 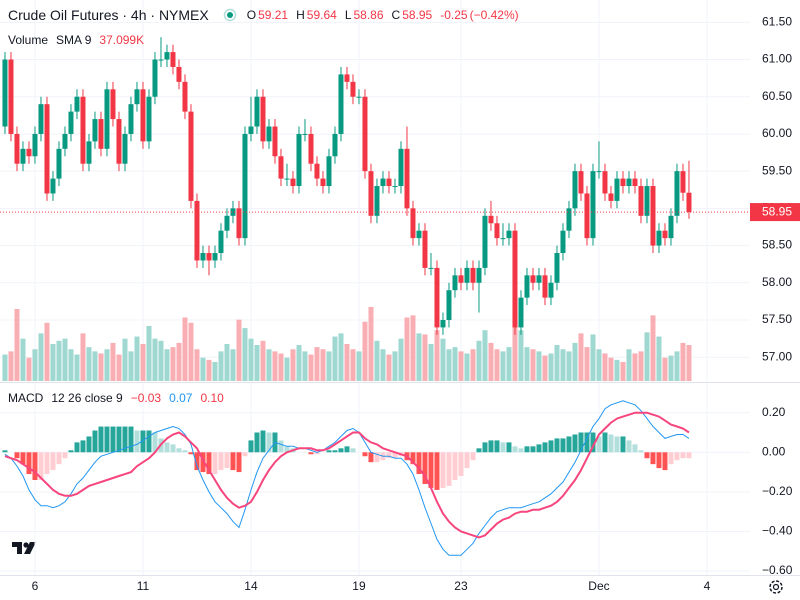 I want to click on y-tick-label: −0.60, so click(x=777, y=570).